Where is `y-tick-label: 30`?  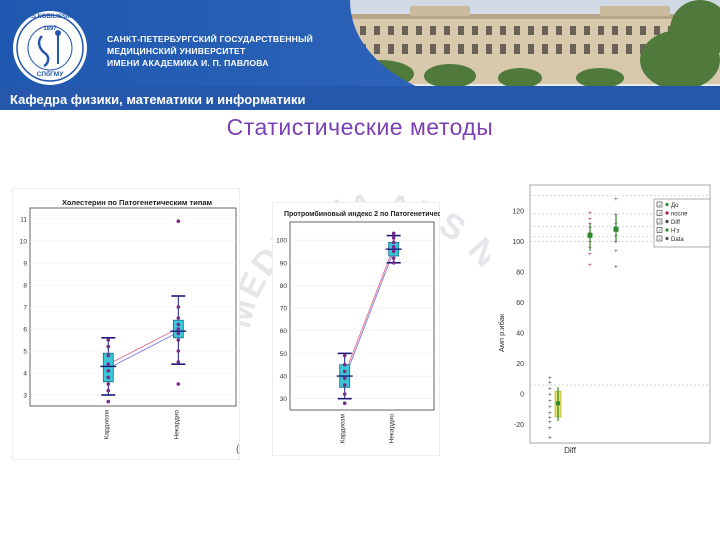
y-tick-label: 30 is located at coordinates (284, 399).